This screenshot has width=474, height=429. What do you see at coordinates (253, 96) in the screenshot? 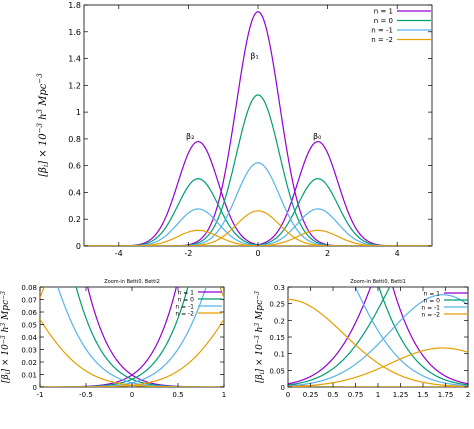
I see `main-annotations: β₁ β₂ β₀` at bounding box center [253, 96].